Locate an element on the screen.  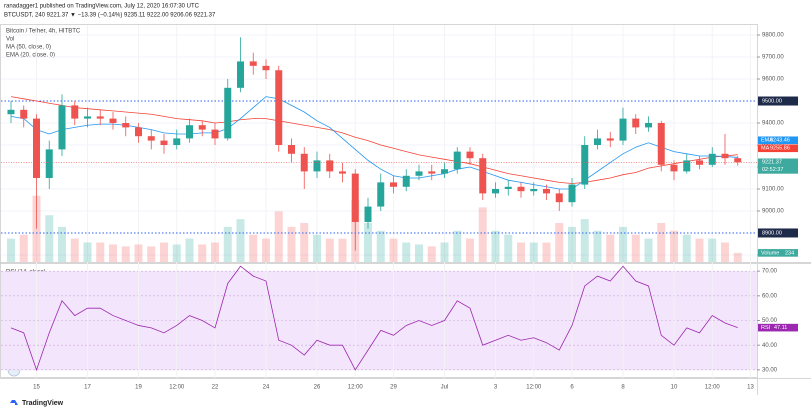
x-tick-label: 13 is located at coordinates (750, 388).